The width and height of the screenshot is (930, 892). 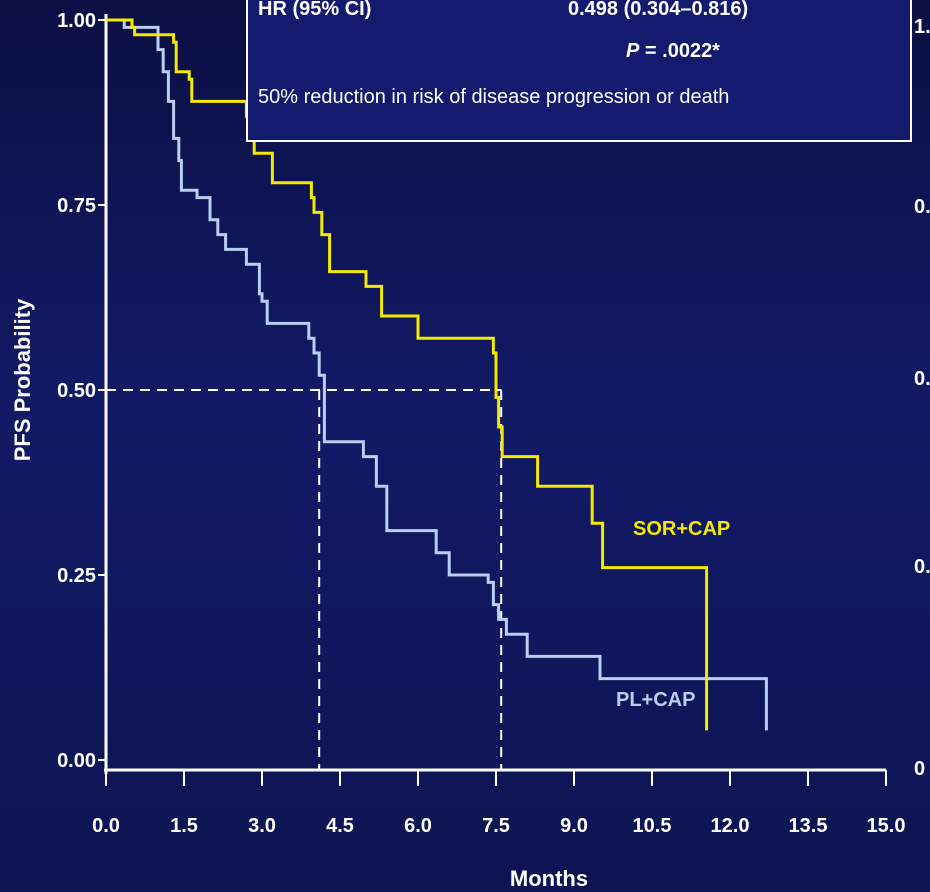 What do you see at coordinates (886, 826) in the screenshot?
I see `x-tick-label: 15.0` at bounding box center [886, 826].